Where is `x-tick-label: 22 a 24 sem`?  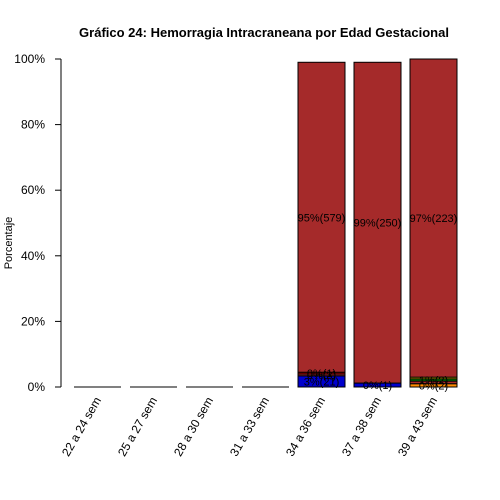 x-tick-label: 22 a 24 sem is located at coordinates (81, 427).